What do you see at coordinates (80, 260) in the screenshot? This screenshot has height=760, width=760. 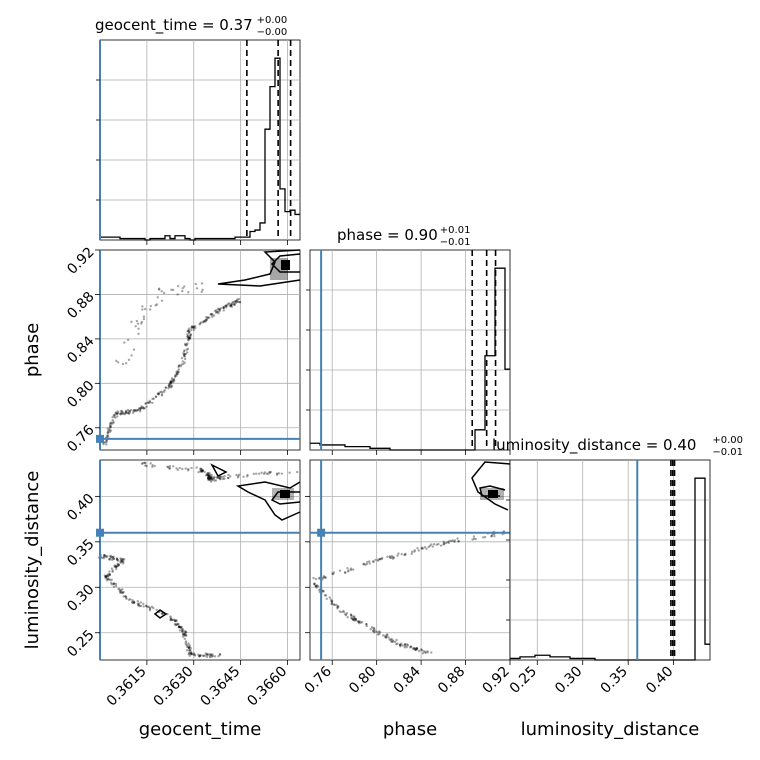 I see `y-tick-label: 0.92` at bounding box center [80, 260].